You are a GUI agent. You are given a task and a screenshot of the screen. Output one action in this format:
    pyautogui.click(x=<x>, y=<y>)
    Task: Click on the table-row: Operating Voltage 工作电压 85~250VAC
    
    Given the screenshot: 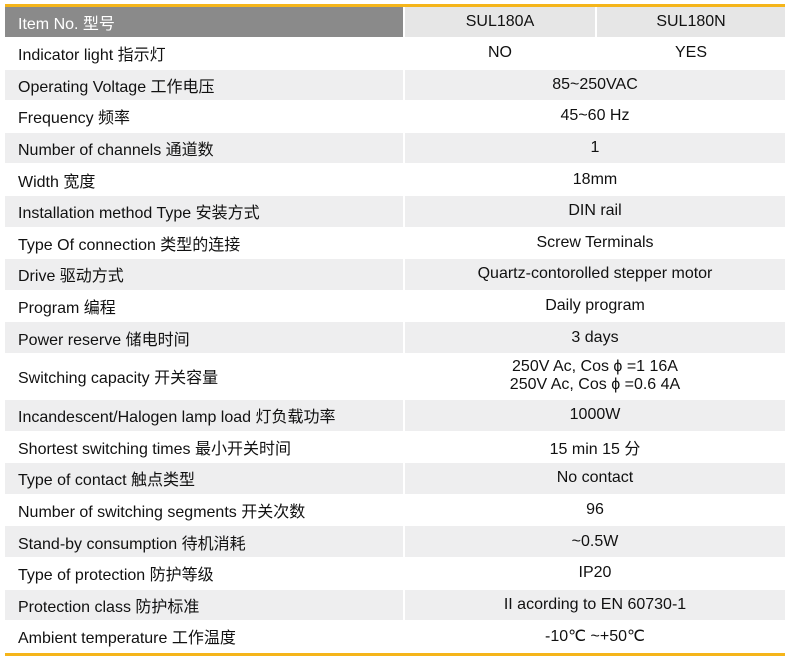 What is the action you would take?
    pyautogui.click(x=395, y=85)
    